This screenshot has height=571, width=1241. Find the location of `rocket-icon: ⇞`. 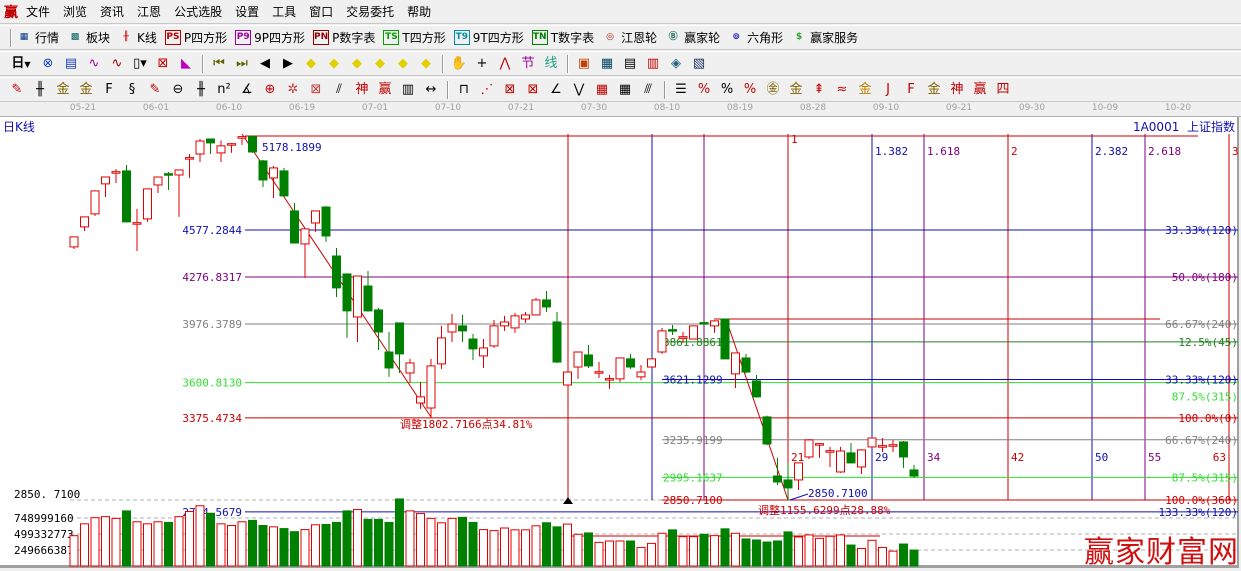

rocket-icon: ⇞ is located at coordinates (819, 89).